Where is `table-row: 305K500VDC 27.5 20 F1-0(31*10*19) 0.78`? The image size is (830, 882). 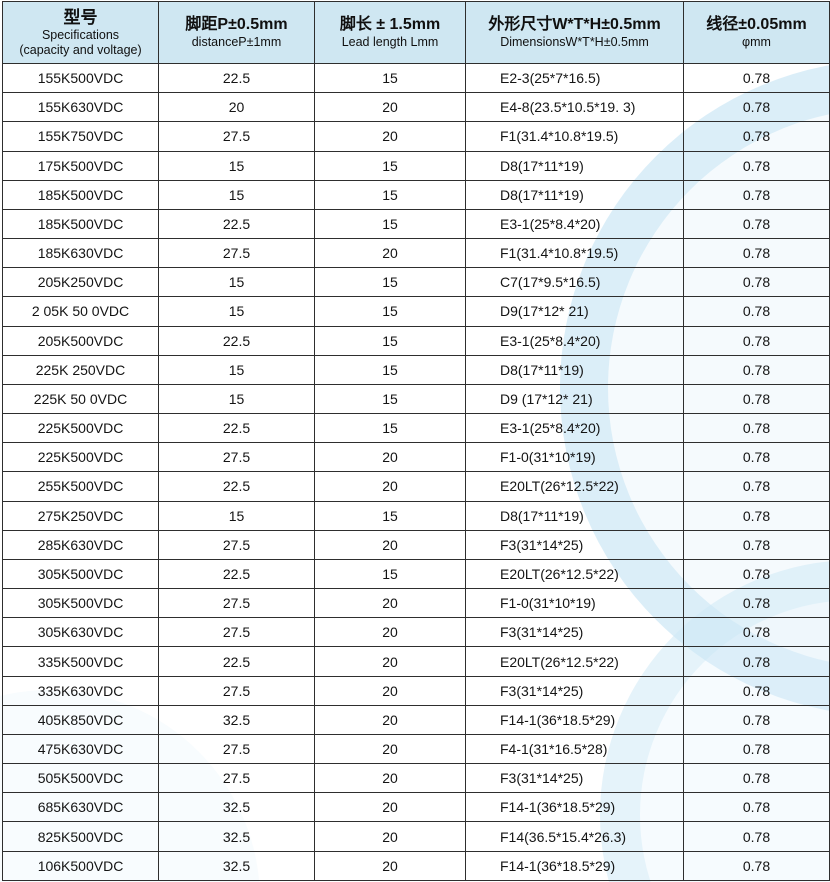
table-row: 305K500VDC 27.5 20 F1-0(31*10*19) 0.78 is located at coordinates (416, 603).